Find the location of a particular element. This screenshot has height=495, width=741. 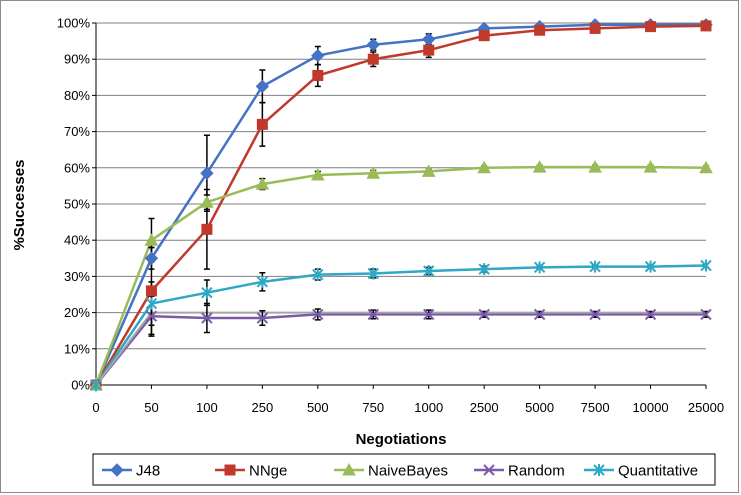

y-tick-label: 100% is located at coordinates (74, 23).